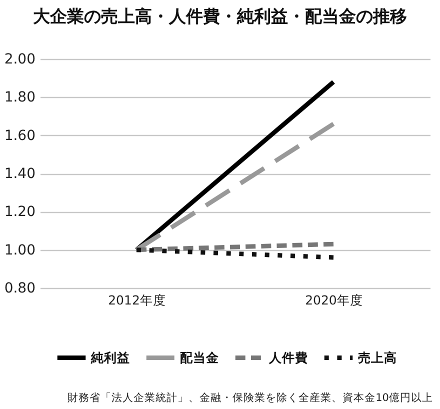  I want to click on y-tick-label: 1.80, so click(20, 98).